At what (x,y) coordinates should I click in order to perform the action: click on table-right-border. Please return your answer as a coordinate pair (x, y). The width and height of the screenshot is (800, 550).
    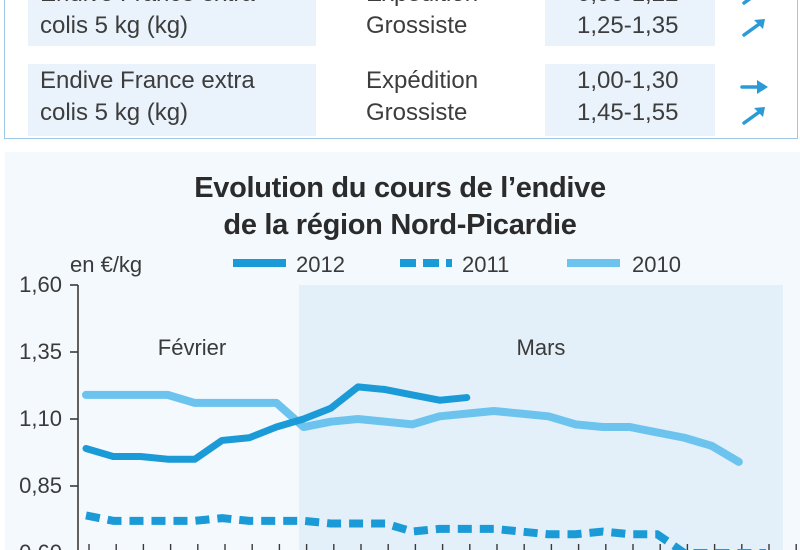
    Looking at the image, I should click on (797, 69).